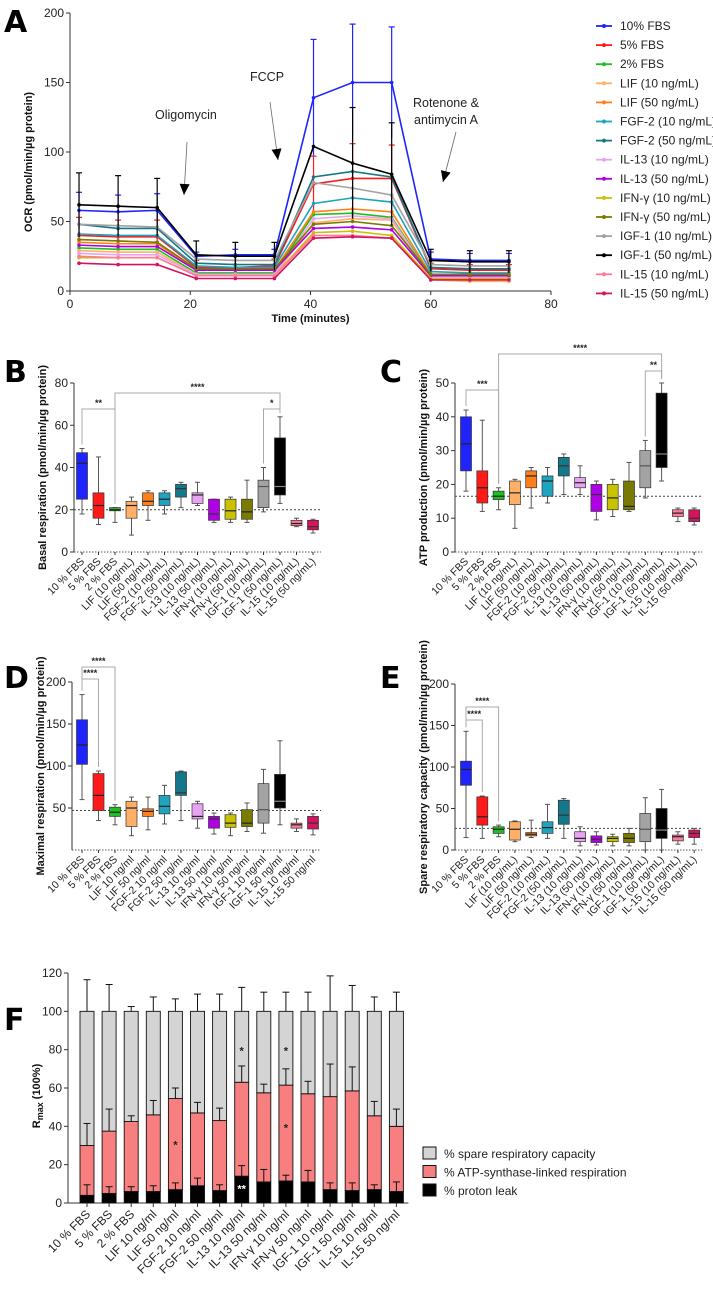 The image size is (713, 1291). What do you see at coordinates (16, 678) in the screenshot?
I see `panel-label-D: D` at bounding box center [16, 678].